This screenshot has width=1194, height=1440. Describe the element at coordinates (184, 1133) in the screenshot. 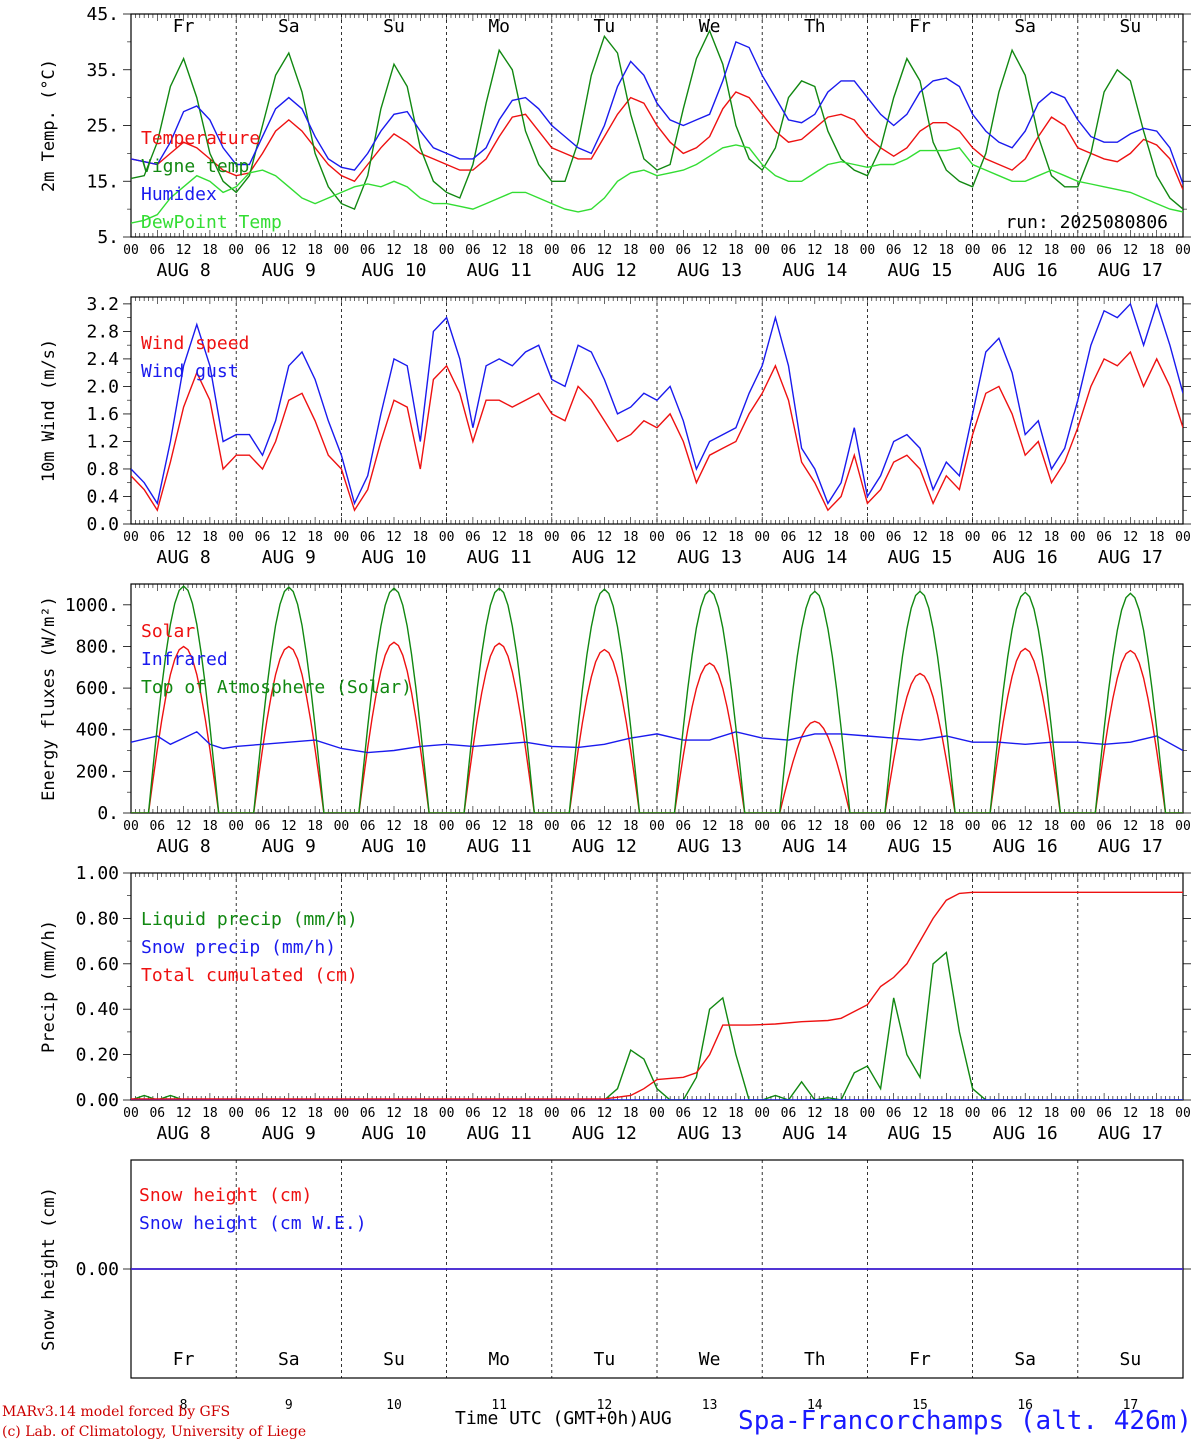

I see `date-label: AUG 8` at that location.